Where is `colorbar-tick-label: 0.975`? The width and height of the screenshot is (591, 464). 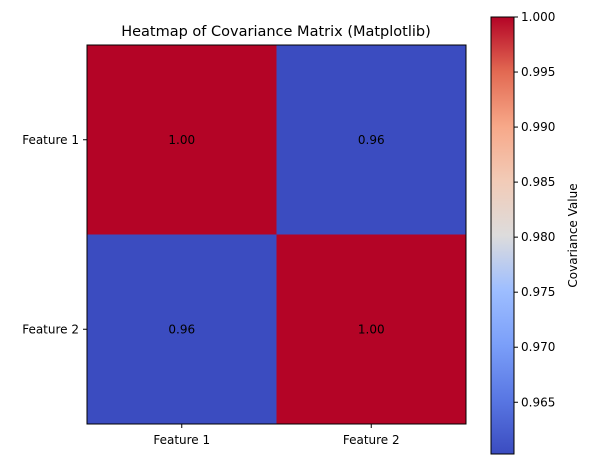 colorbar-tick-label: 0.975 is located at coordinates (538, 292).